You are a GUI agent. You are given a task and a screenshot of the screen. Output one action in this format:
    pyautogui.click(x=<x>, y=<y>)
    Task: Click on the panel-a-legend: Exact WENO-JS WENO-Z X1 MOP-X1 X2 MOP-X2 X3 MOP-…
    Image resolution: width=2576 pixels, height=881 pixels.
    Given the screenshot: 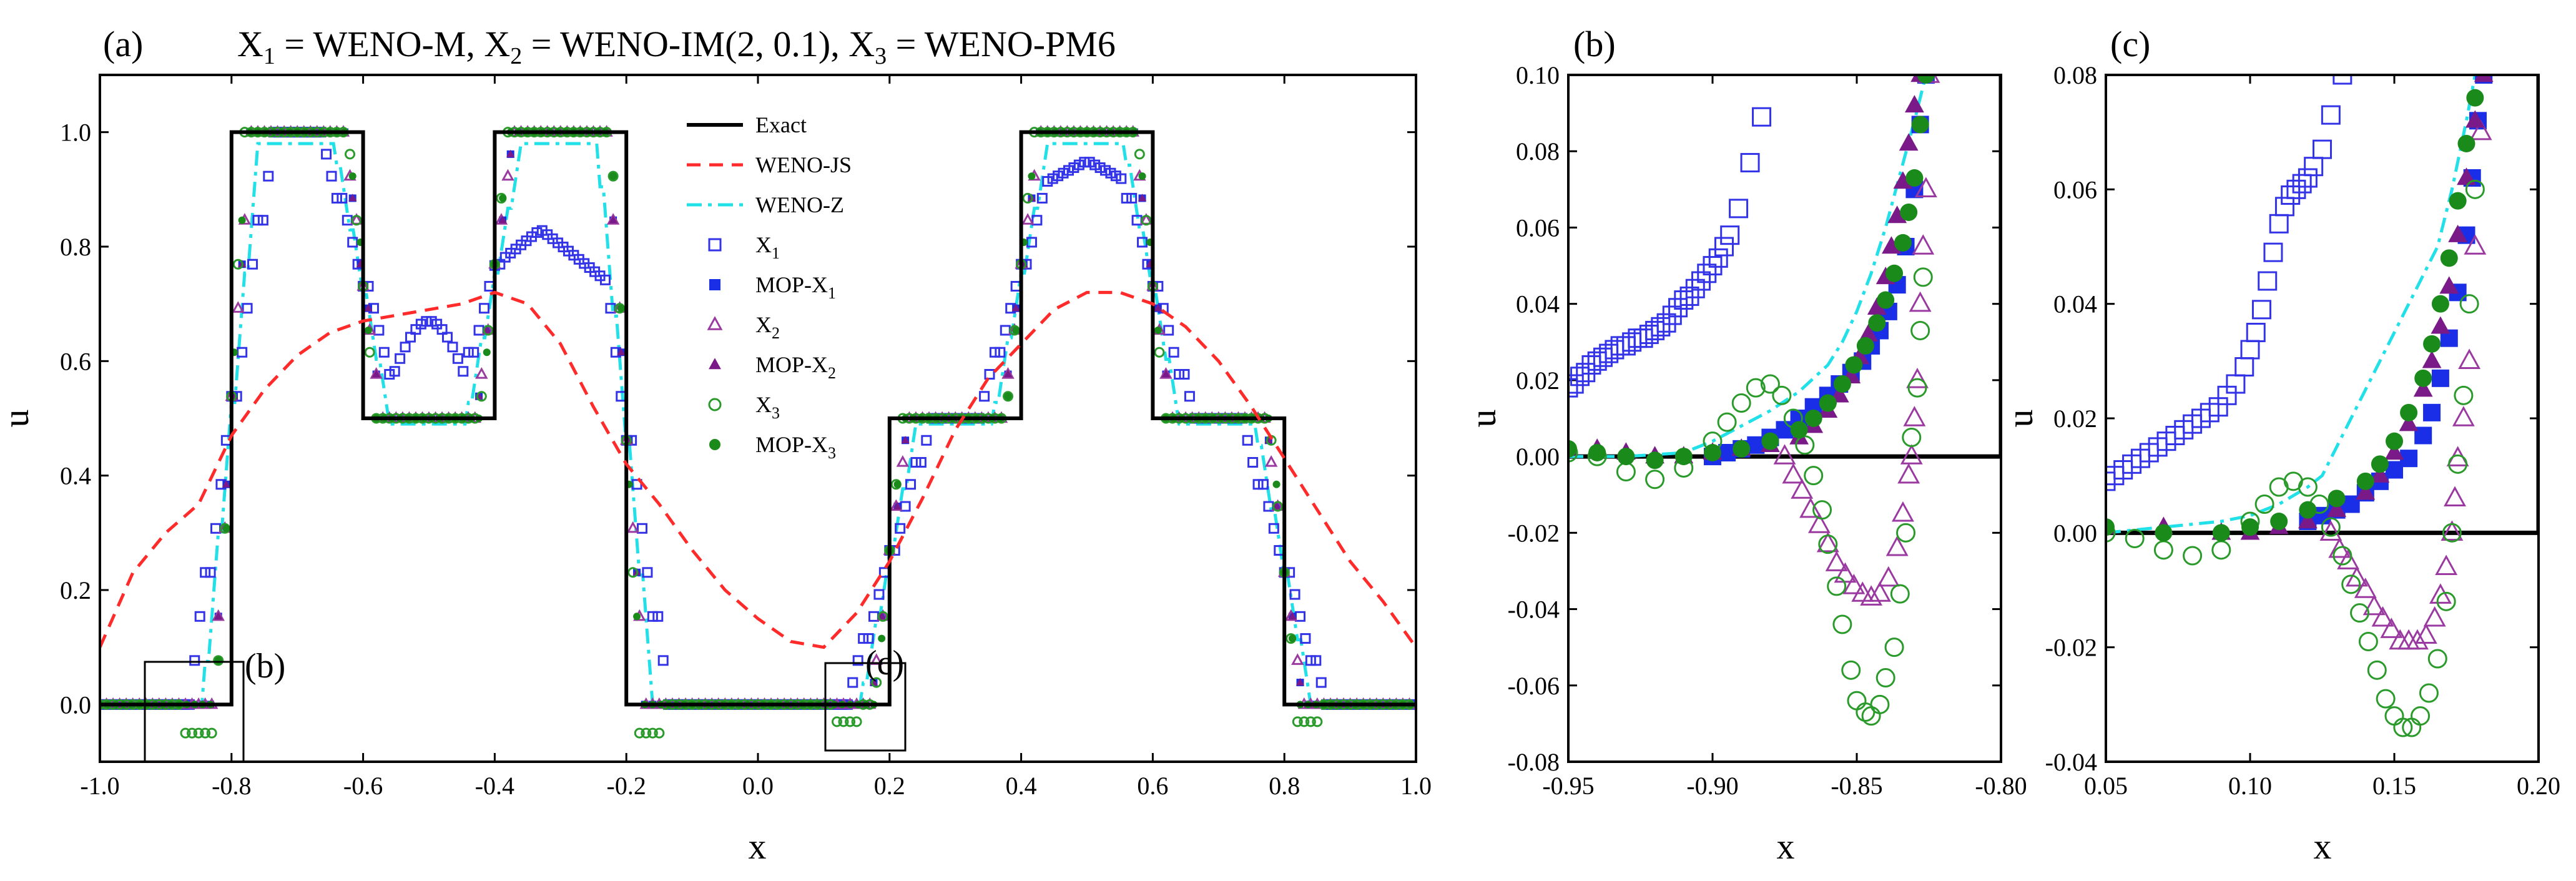 What is the action you would take?
    pyautogui.click(x=769, y=287)
    